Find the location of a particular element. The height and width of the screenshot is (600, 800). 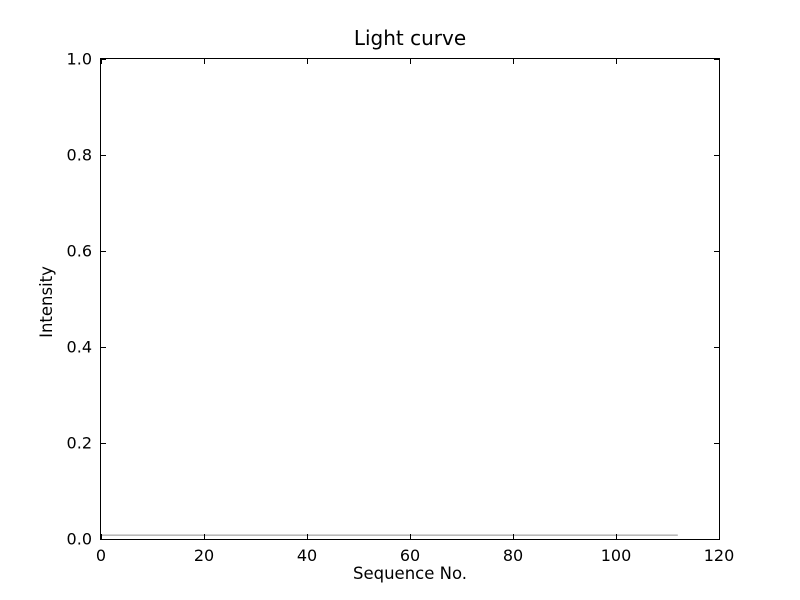

chart-title: Light curve is located at coordinates (410, 38).